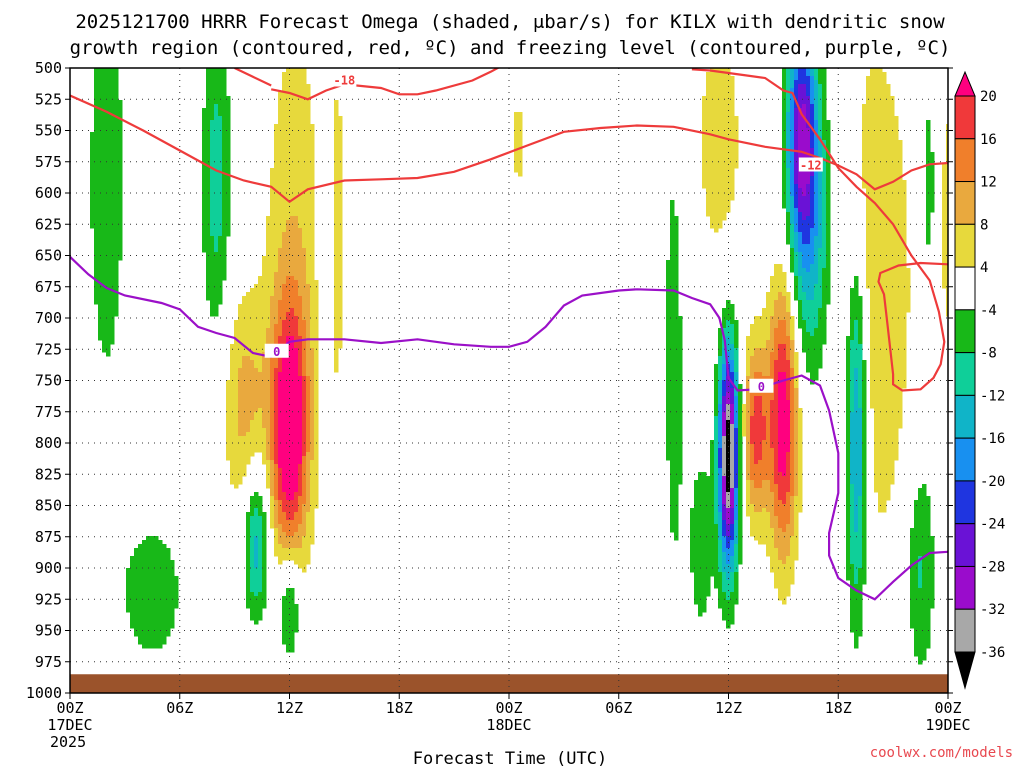  What do you see at coordinates (48, 162) in the screenshot?
I see `y-tick-label: 575` at bounding box center [48, 162].